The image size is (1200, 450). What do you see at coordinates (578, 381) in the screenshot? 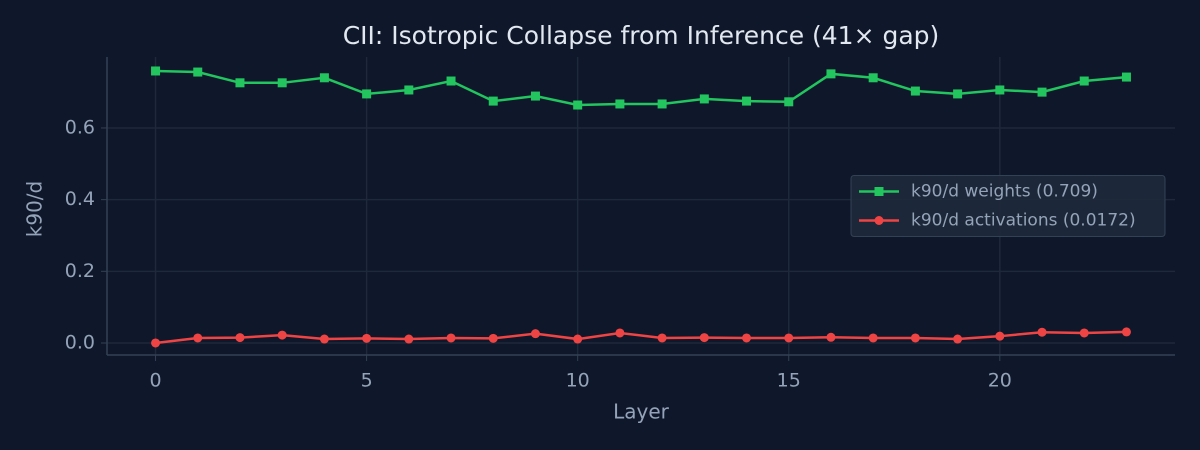
I see `x-tick-label: 10` at bounding box center [578, 381].